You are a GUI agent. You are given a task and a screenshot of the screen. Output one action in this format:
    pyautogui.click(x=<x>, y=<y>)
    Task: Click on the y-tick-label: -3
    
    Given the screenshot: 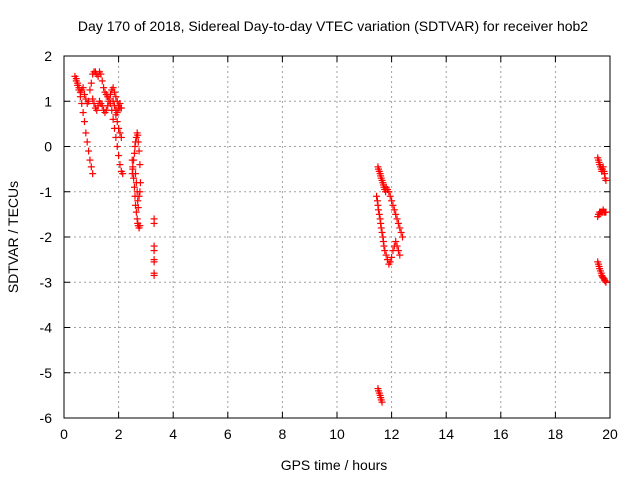 What is the action you would take?
    pyautogui.click(x=46, y=282)
    